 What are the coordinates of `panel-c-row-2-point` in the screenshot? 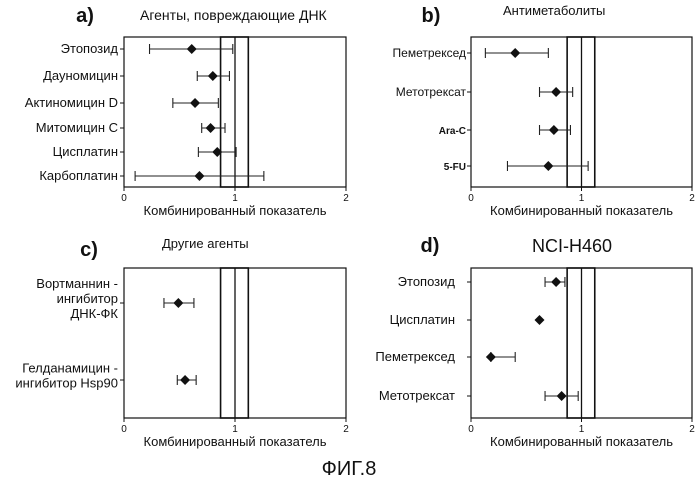 It's located at (185, 380).